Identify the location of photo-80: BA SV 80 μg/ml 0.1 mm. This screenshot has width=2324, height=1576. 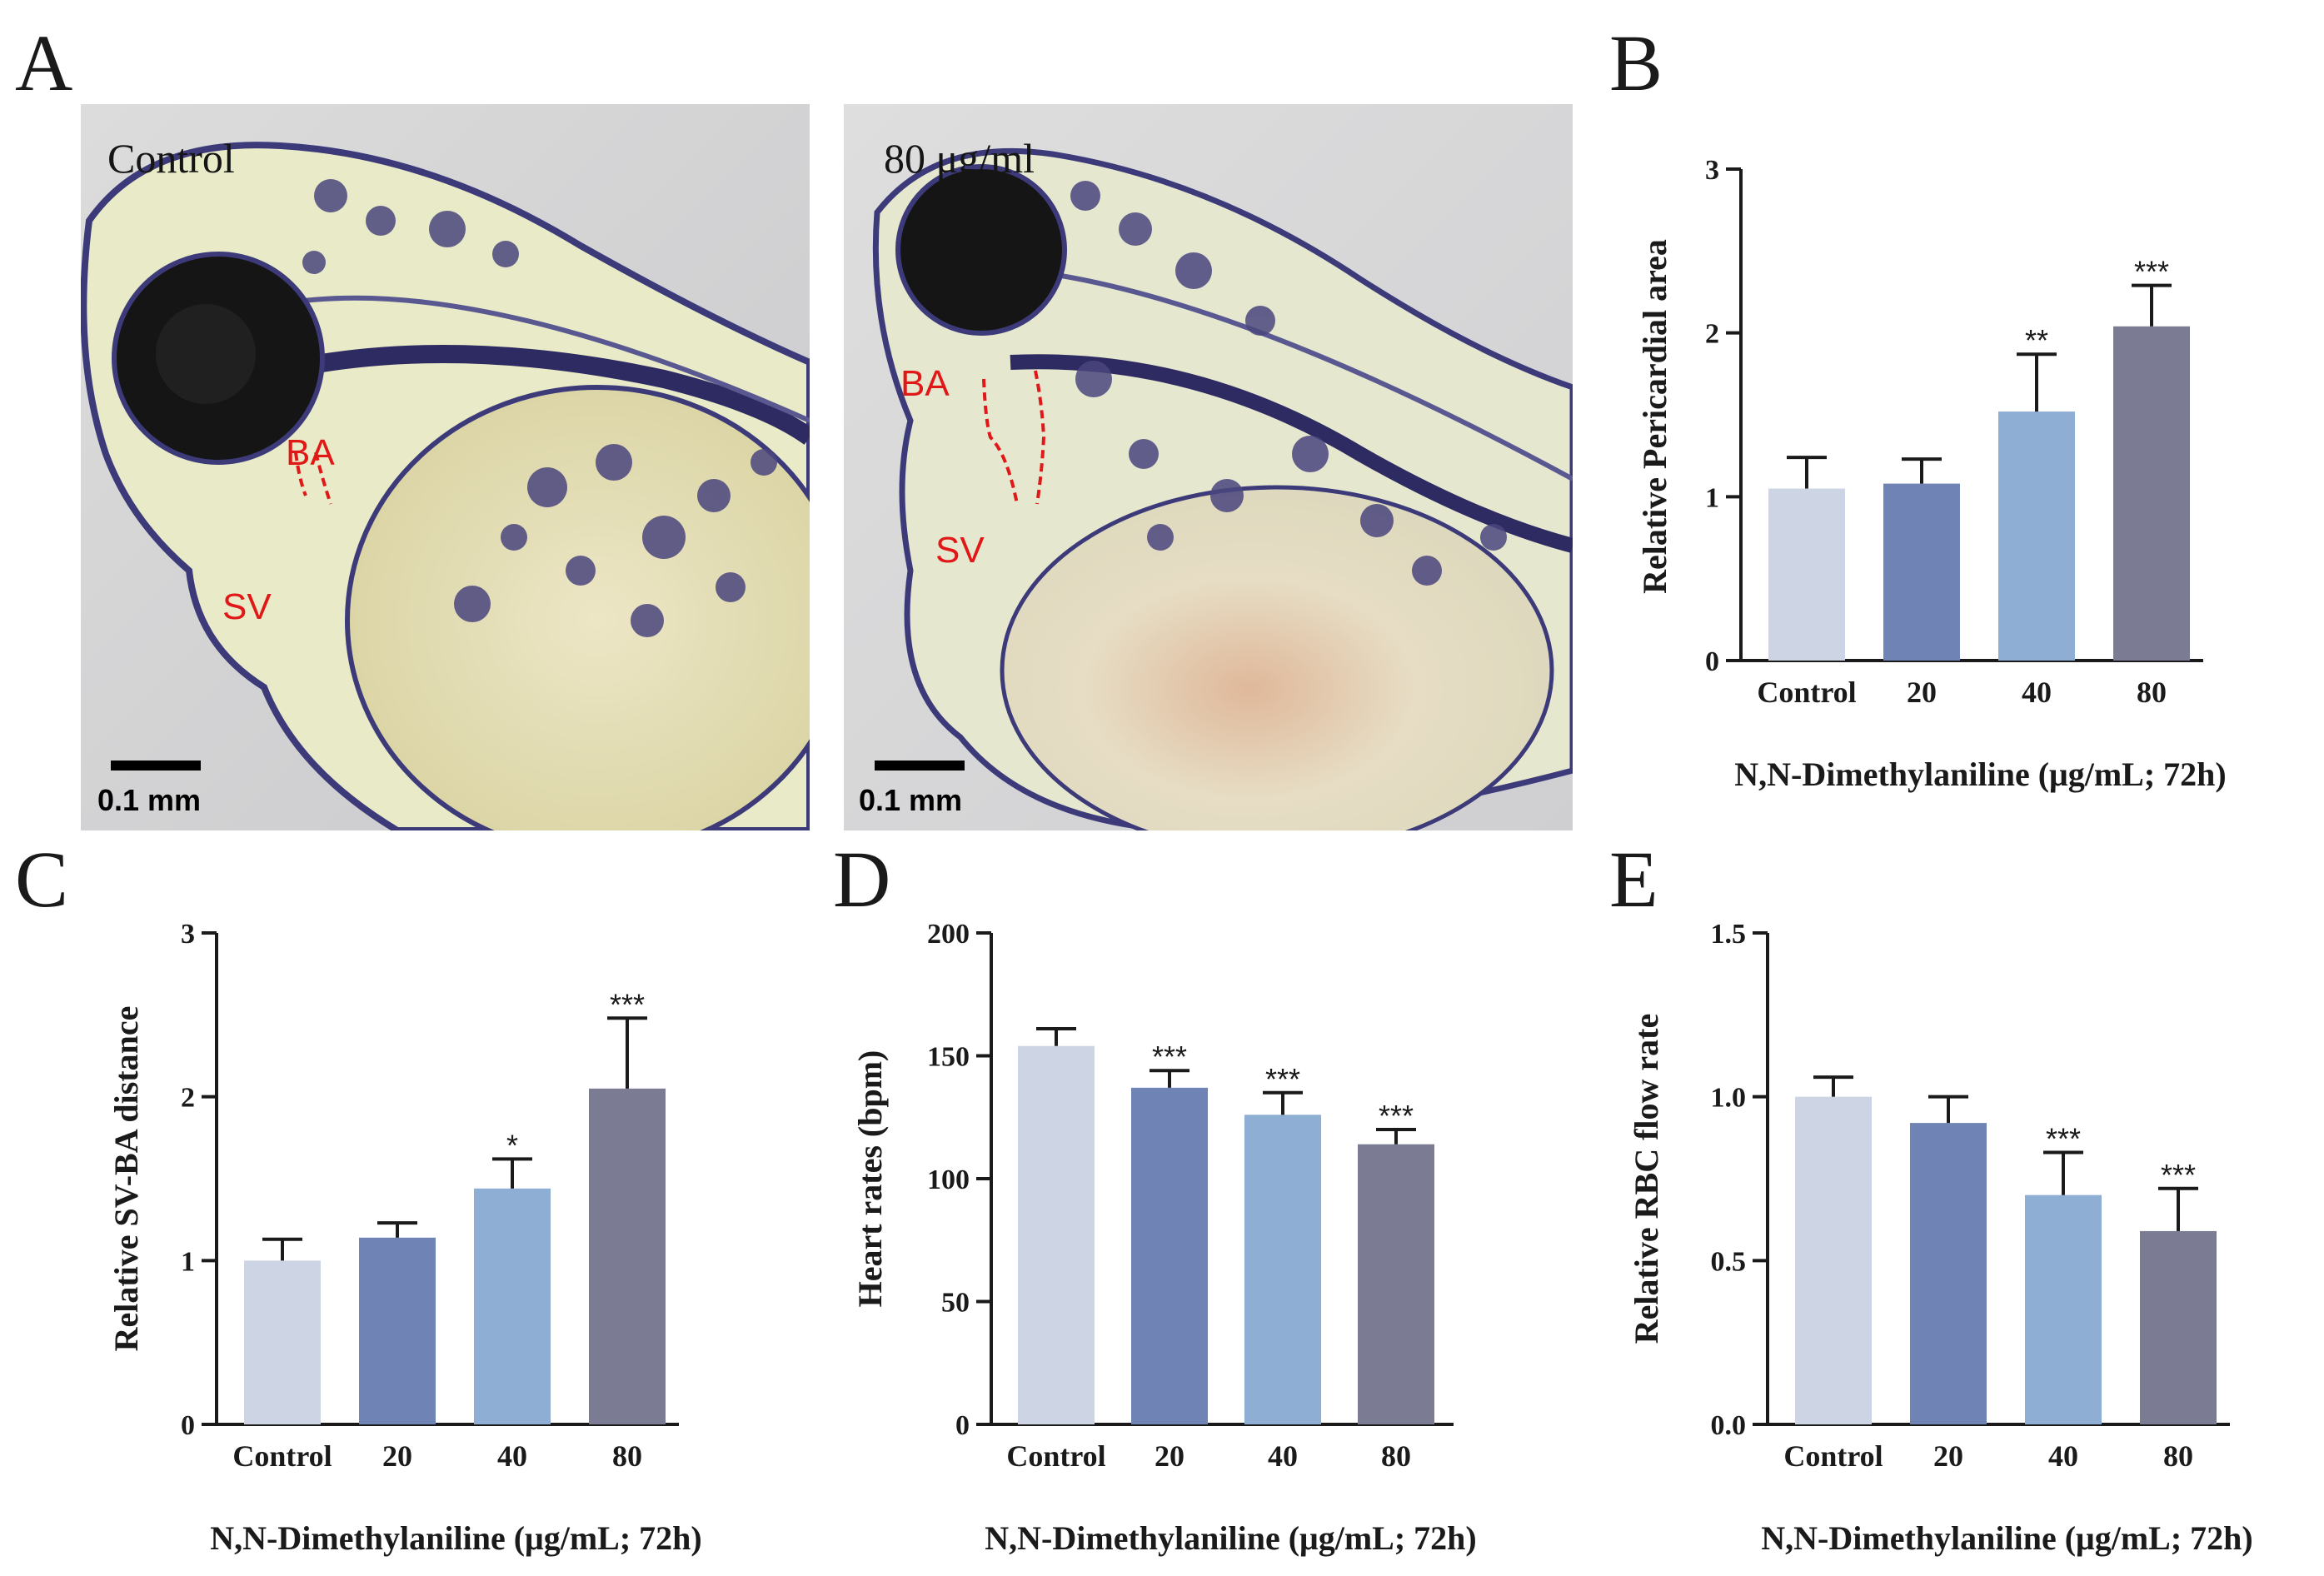
(1208, 467).